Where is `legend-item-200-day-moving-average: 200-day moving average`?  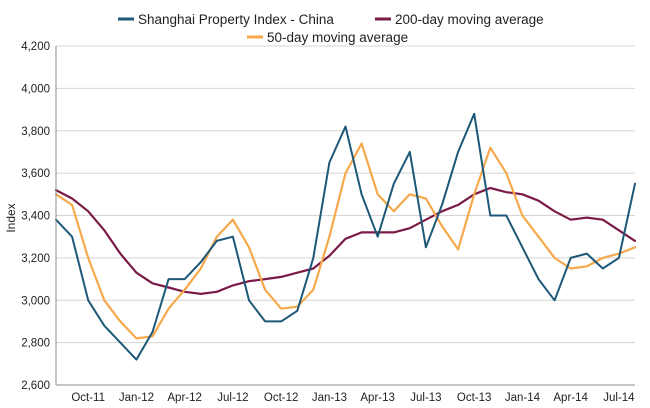 legend-item-200-day-moving-average: 200-day moving average is located at coordinates (459, 19).